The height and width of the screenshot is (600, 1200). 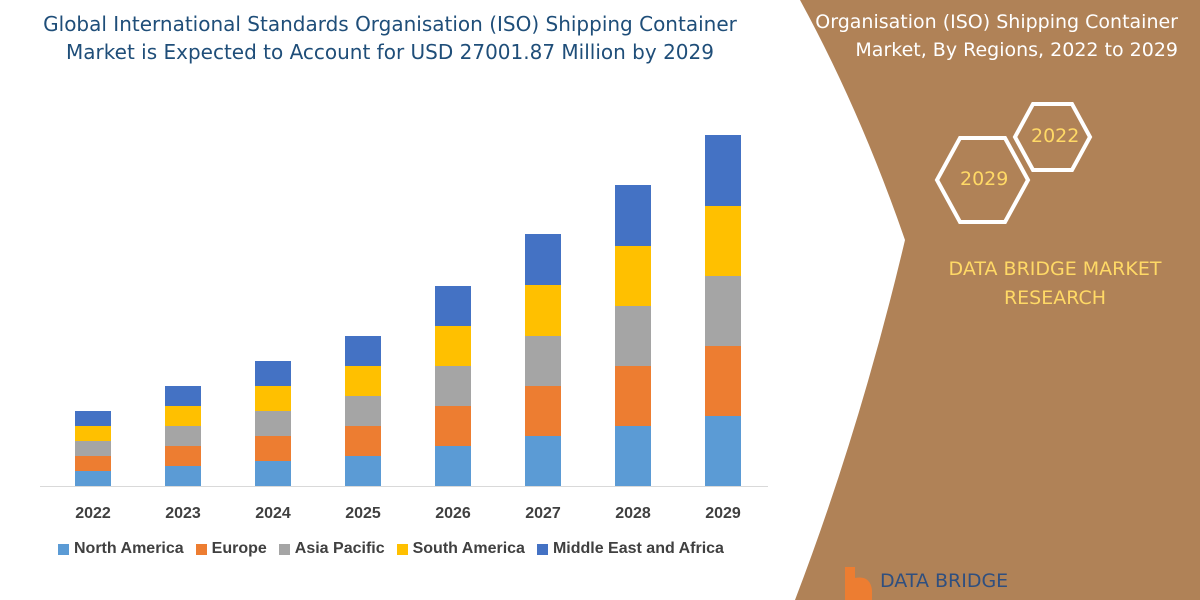 I want to click on legend-item: Middle East and Africa, so click(x=630, y=549).